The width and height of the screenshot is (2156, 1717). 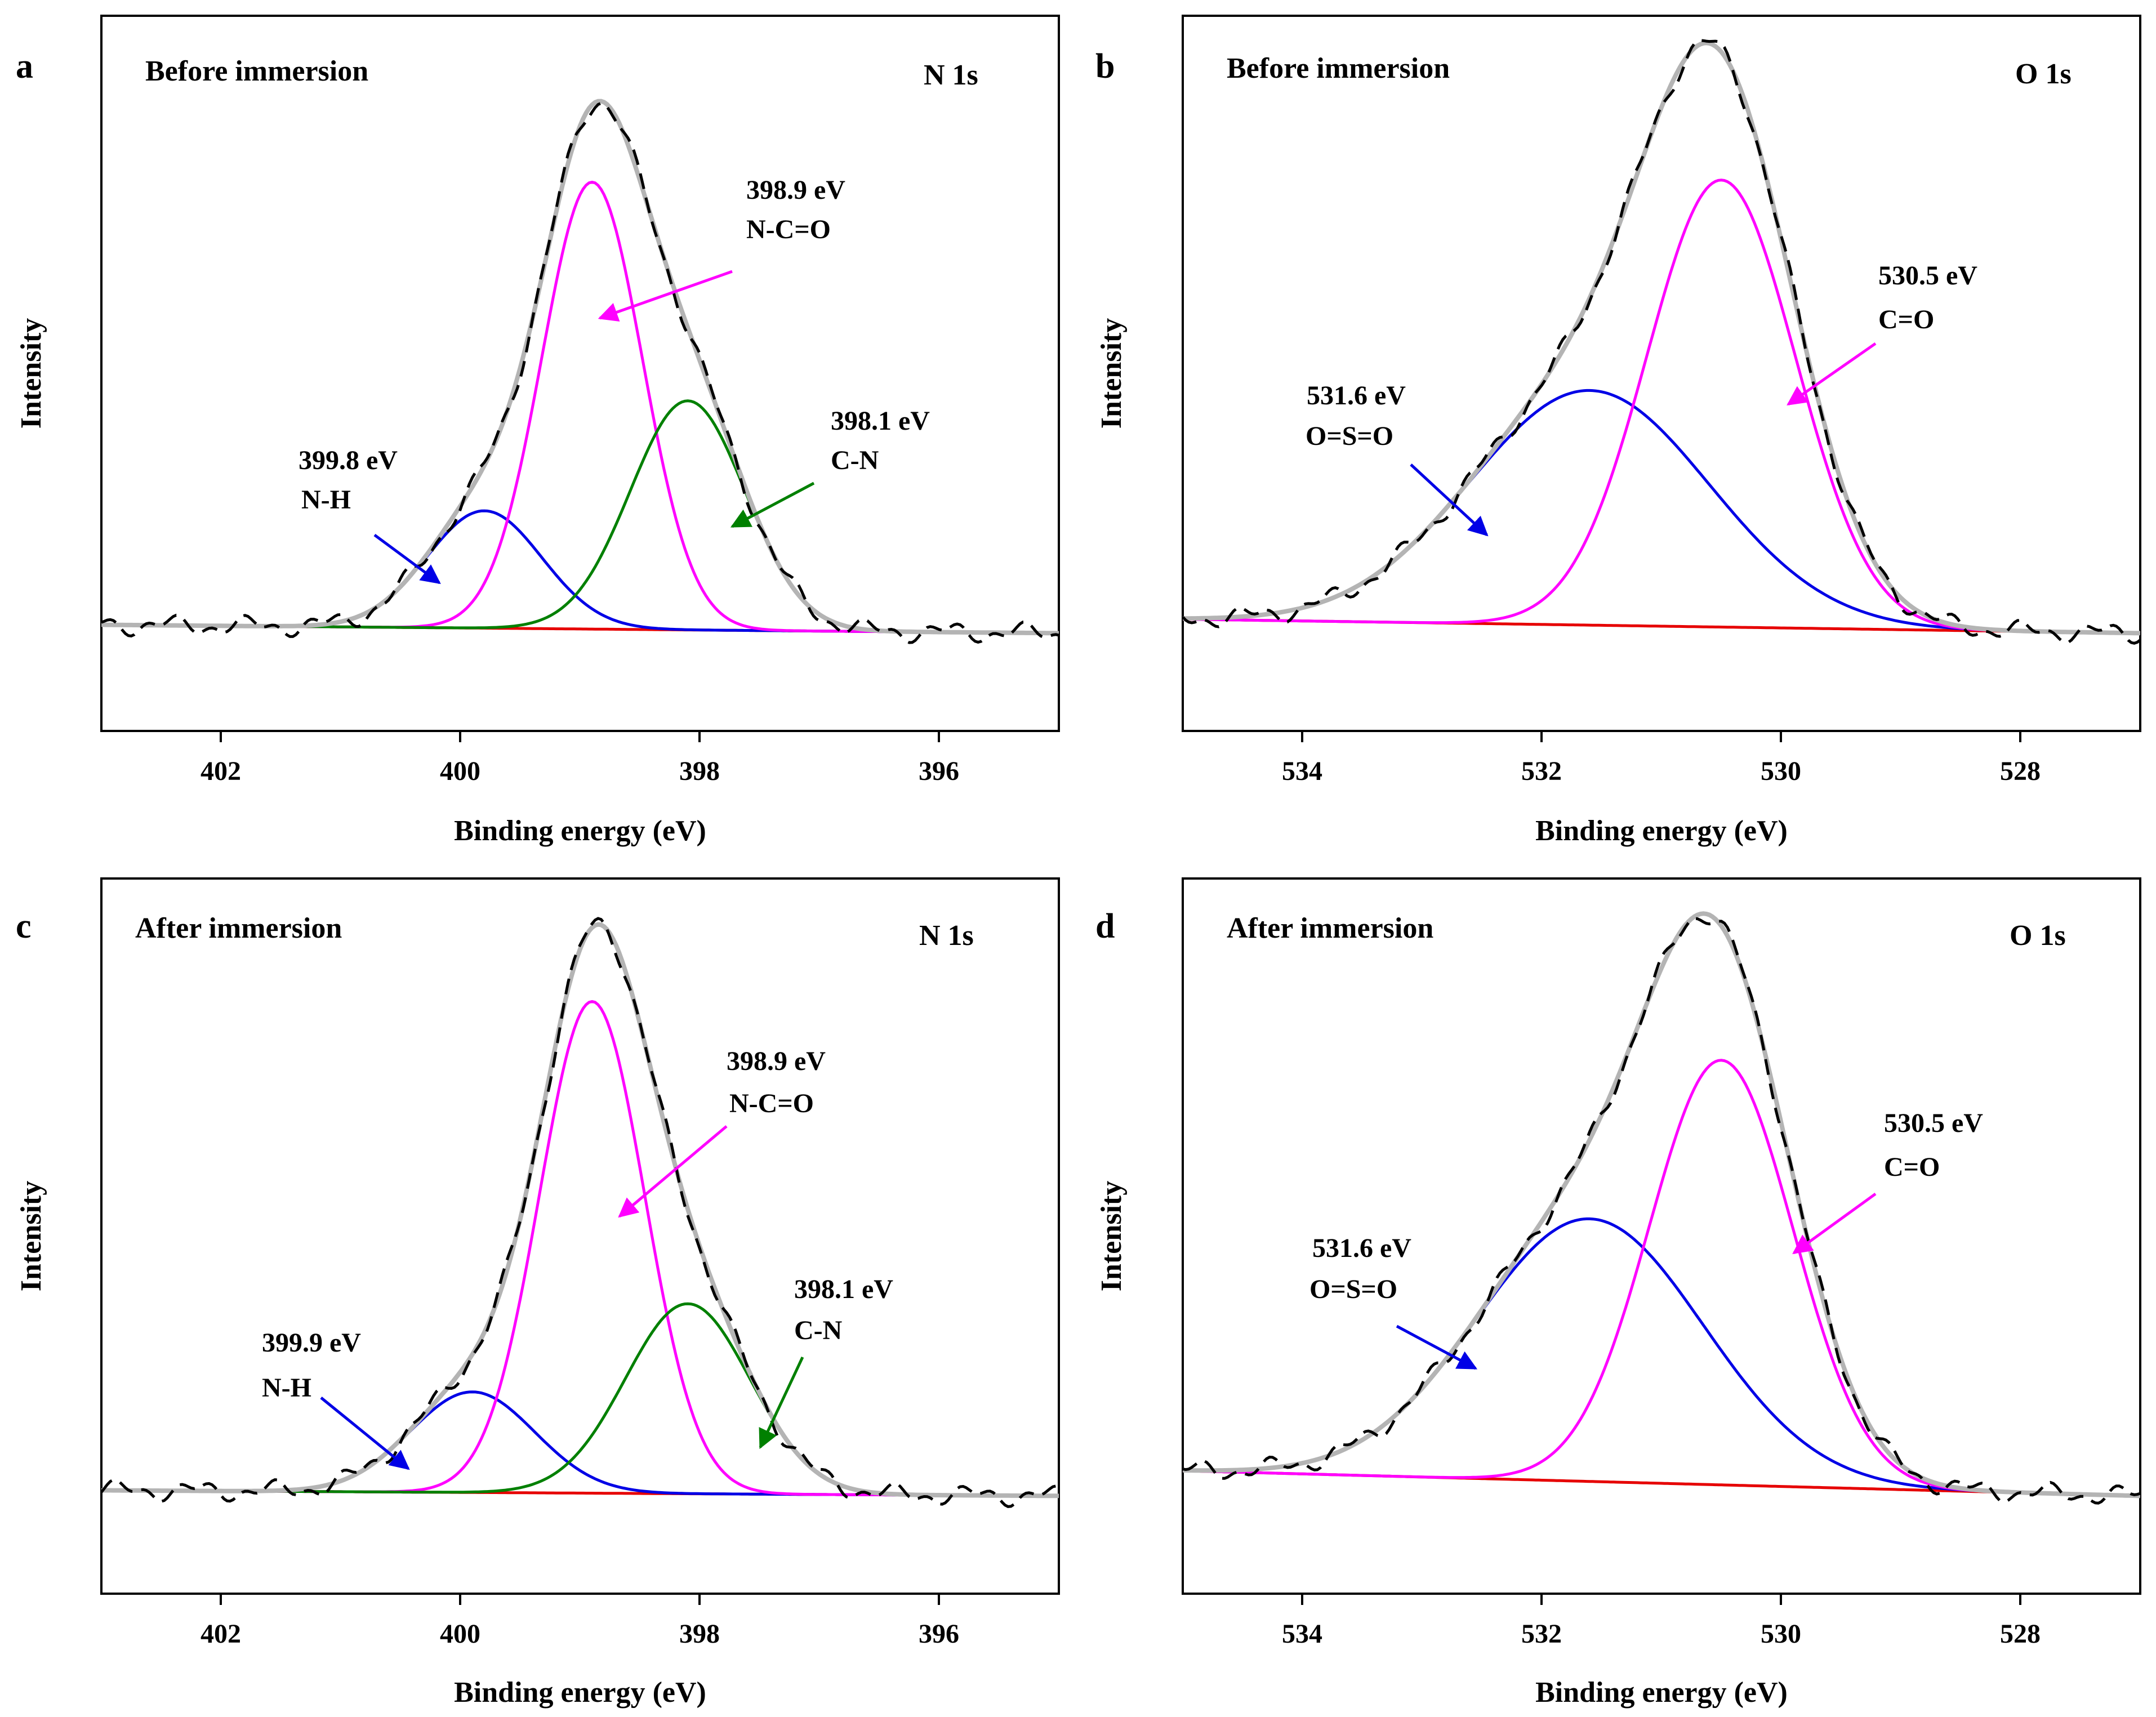 What do you see at coordinates (311, 1343) in the screenshot?
I see `annotation-energy: 399.9 eV` at bounding box center [311, 1343].